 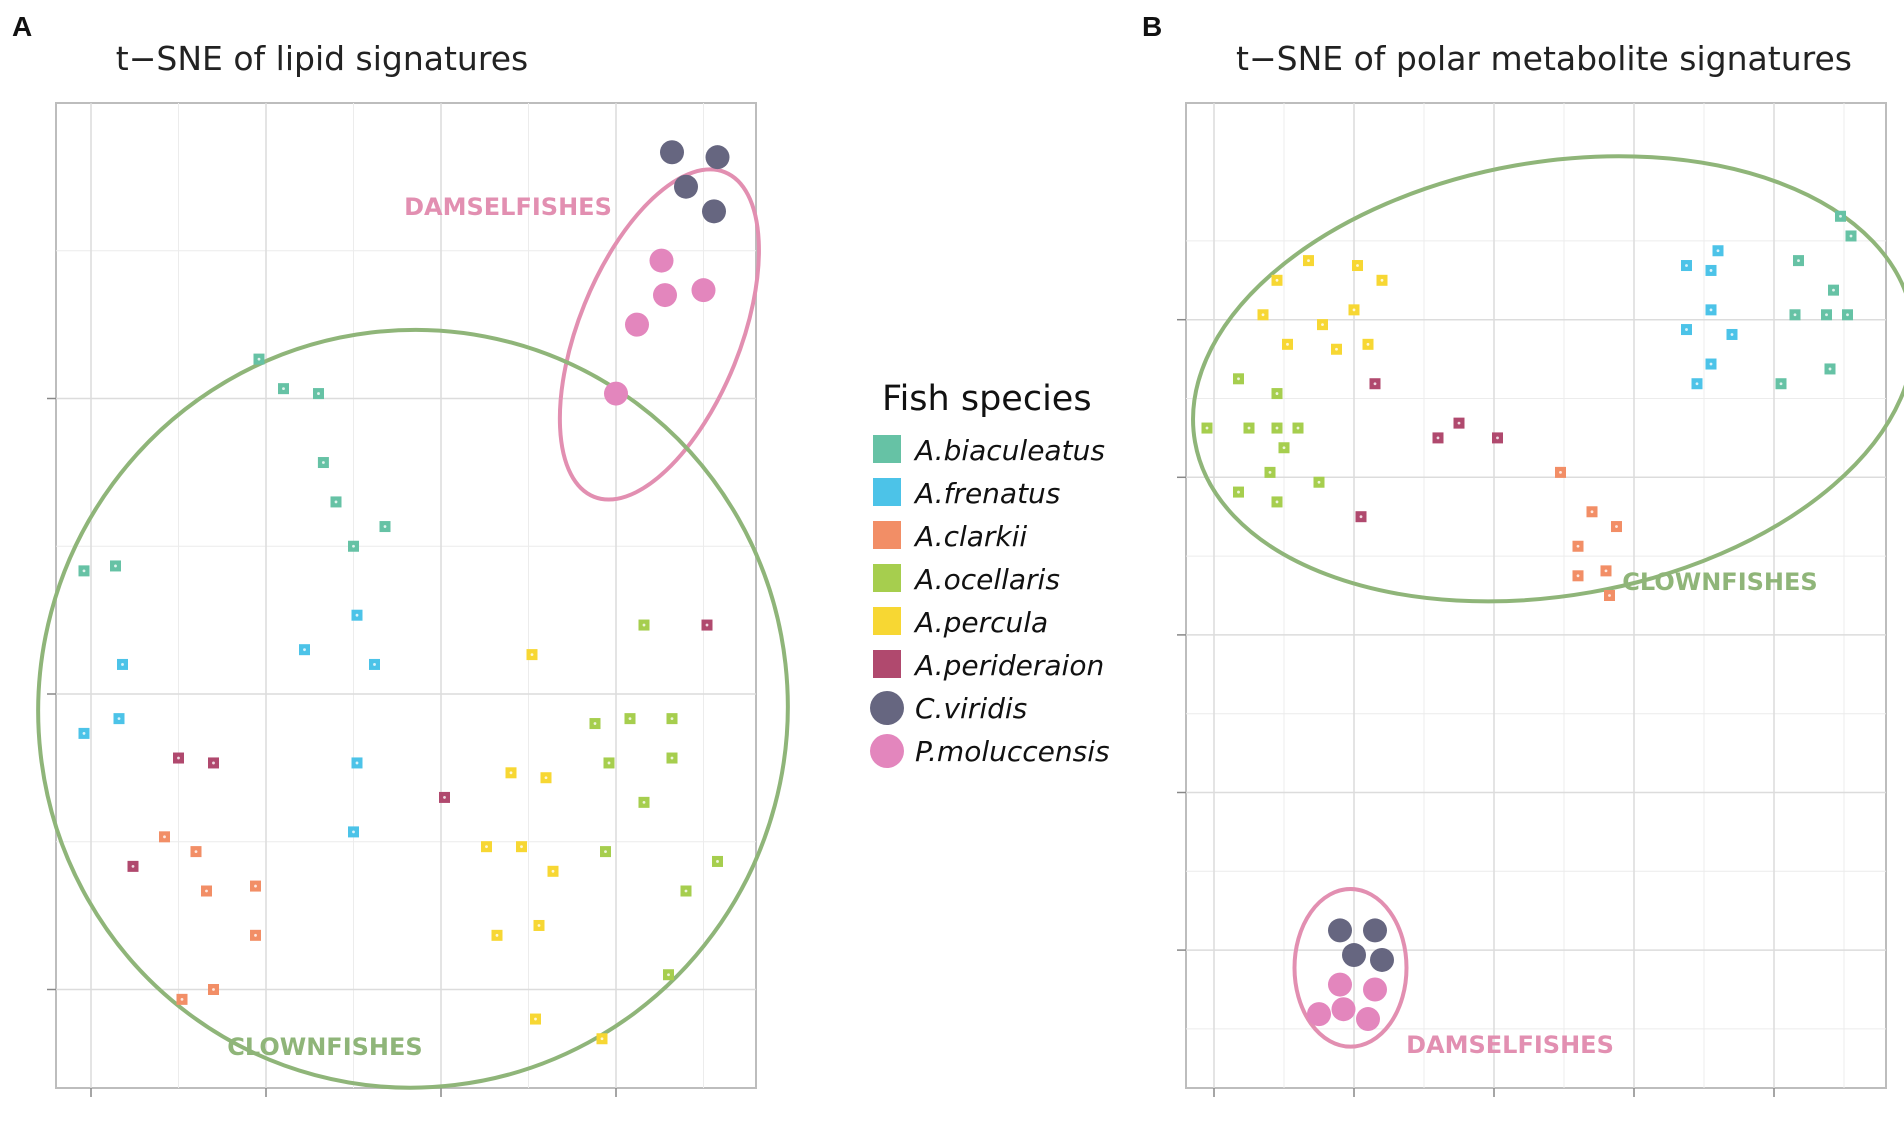 What do you see at coordinates (986, 579) in the screenshot?
I see `legend-label-a-ocellaris: A.ocellaris` at bounding box center [986, 579].